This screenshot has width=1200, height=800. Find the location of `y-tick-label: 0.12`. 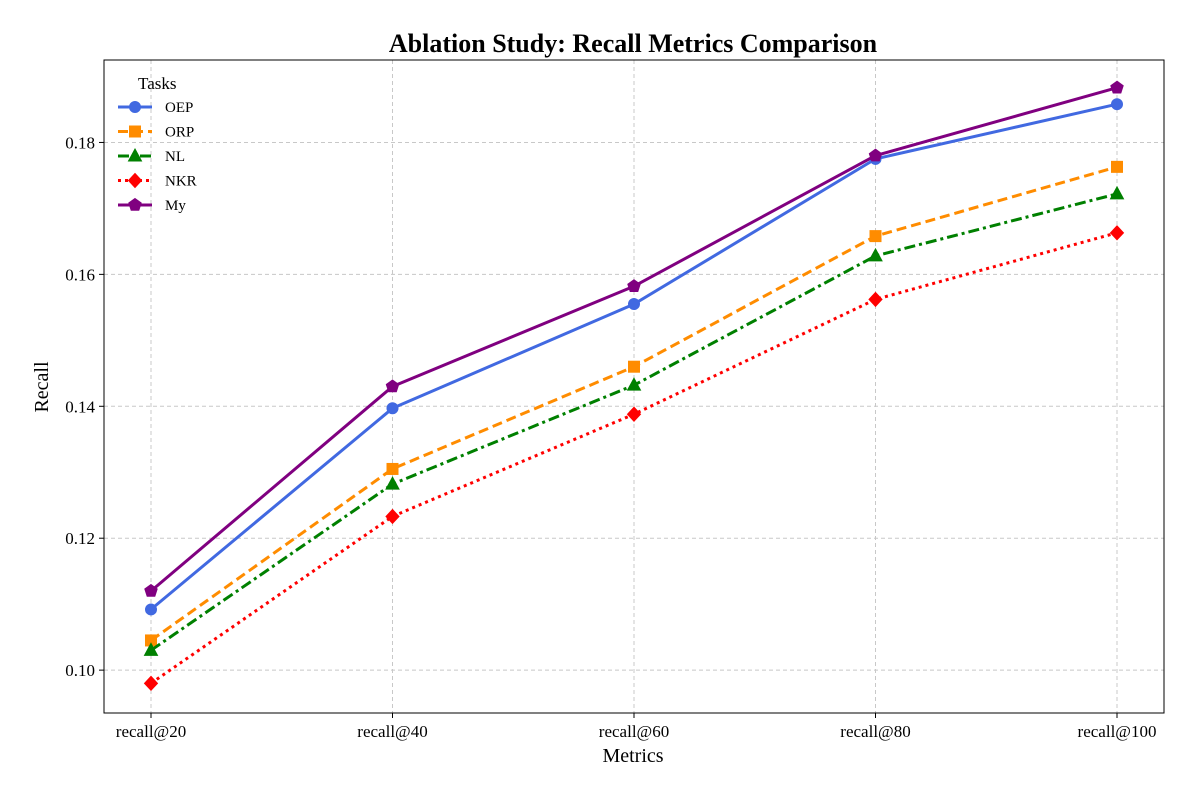

y-tick-label: 0.12 is located at coordinates (80, 538).